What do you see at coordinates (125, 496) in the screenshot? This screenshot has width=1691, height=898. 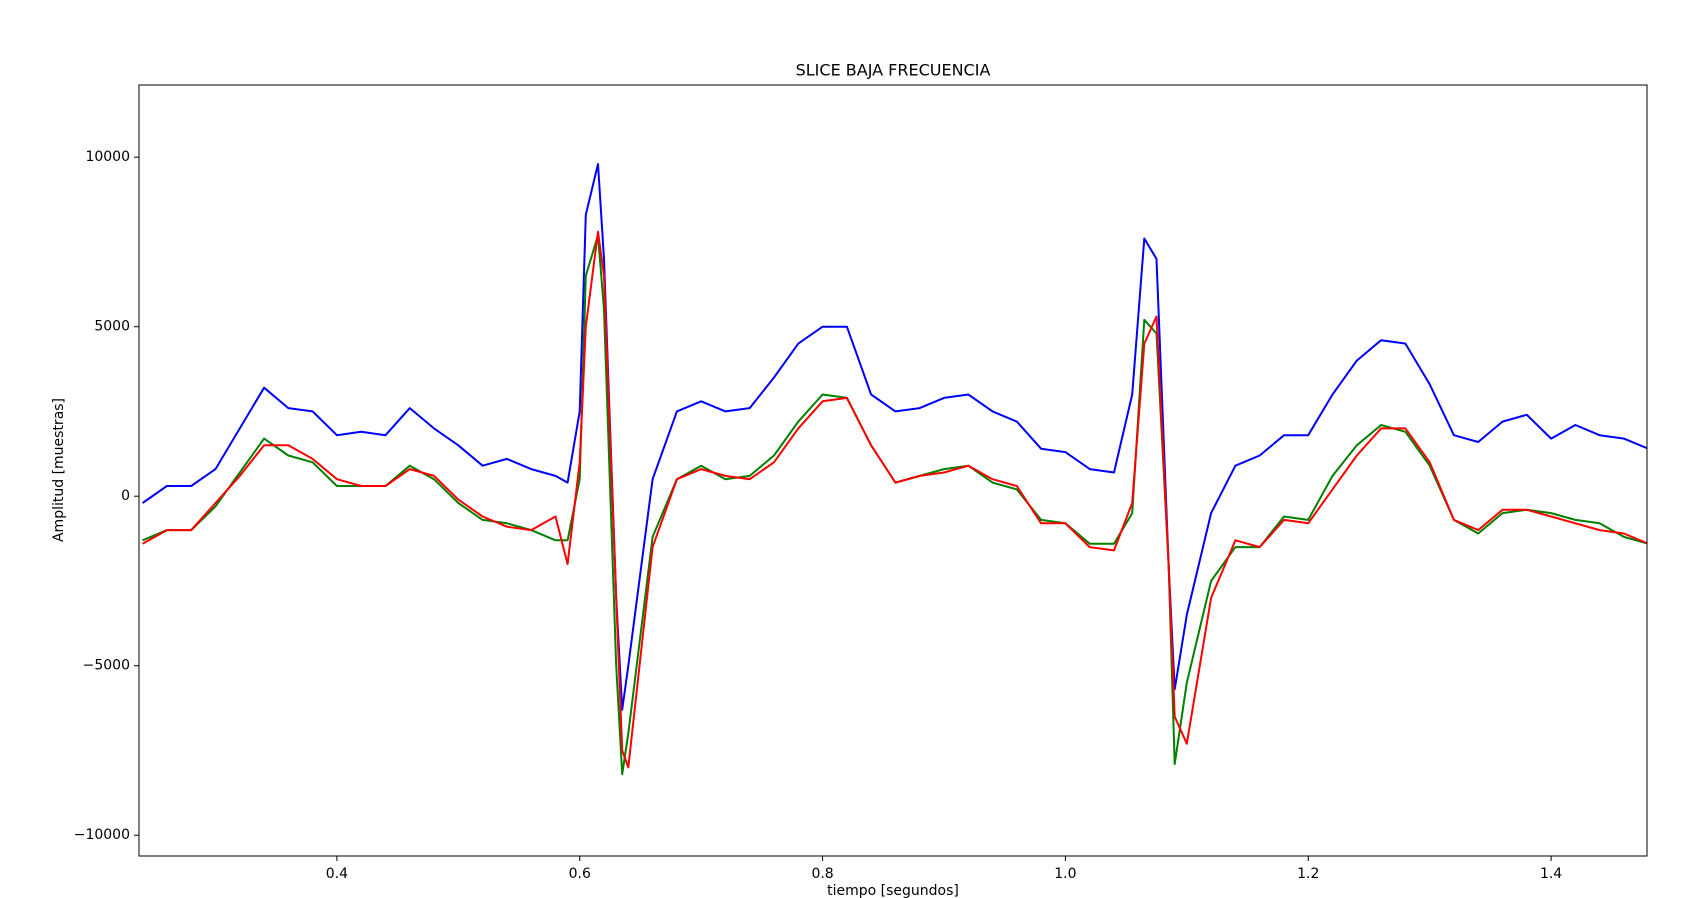 I see `y-tick-label: 0` at bounding box center [125, 496].